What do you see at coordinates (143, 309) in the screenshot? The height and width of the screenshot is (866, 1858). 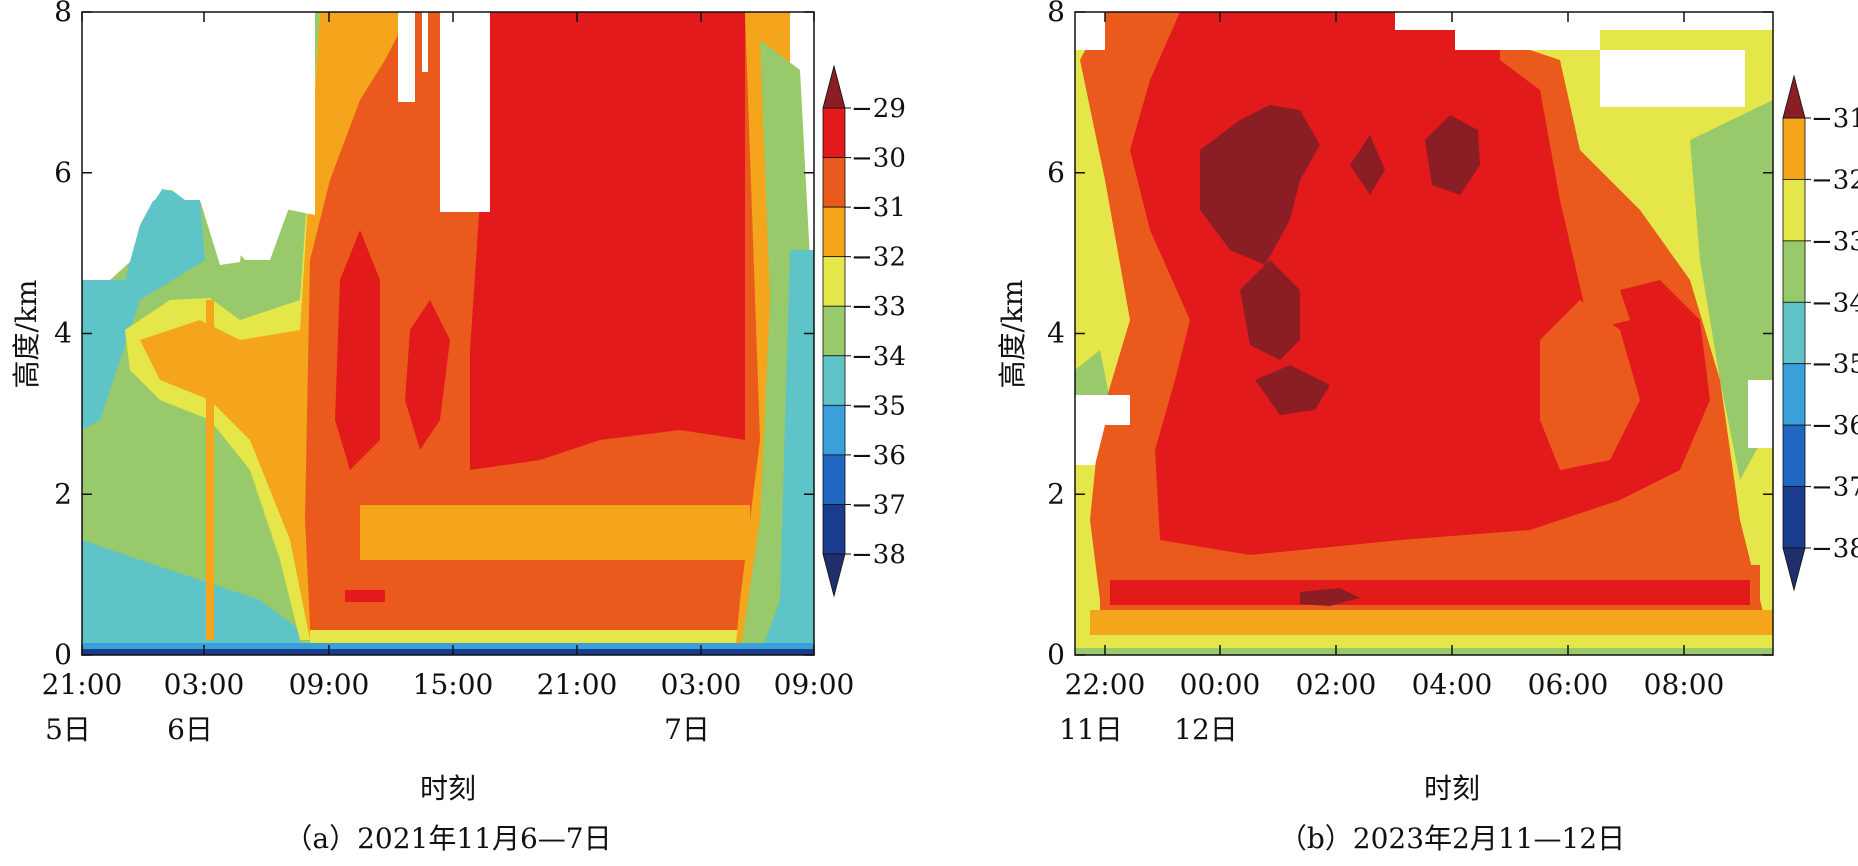 I see `region-a-cyan` at bounding box center [143, 309].